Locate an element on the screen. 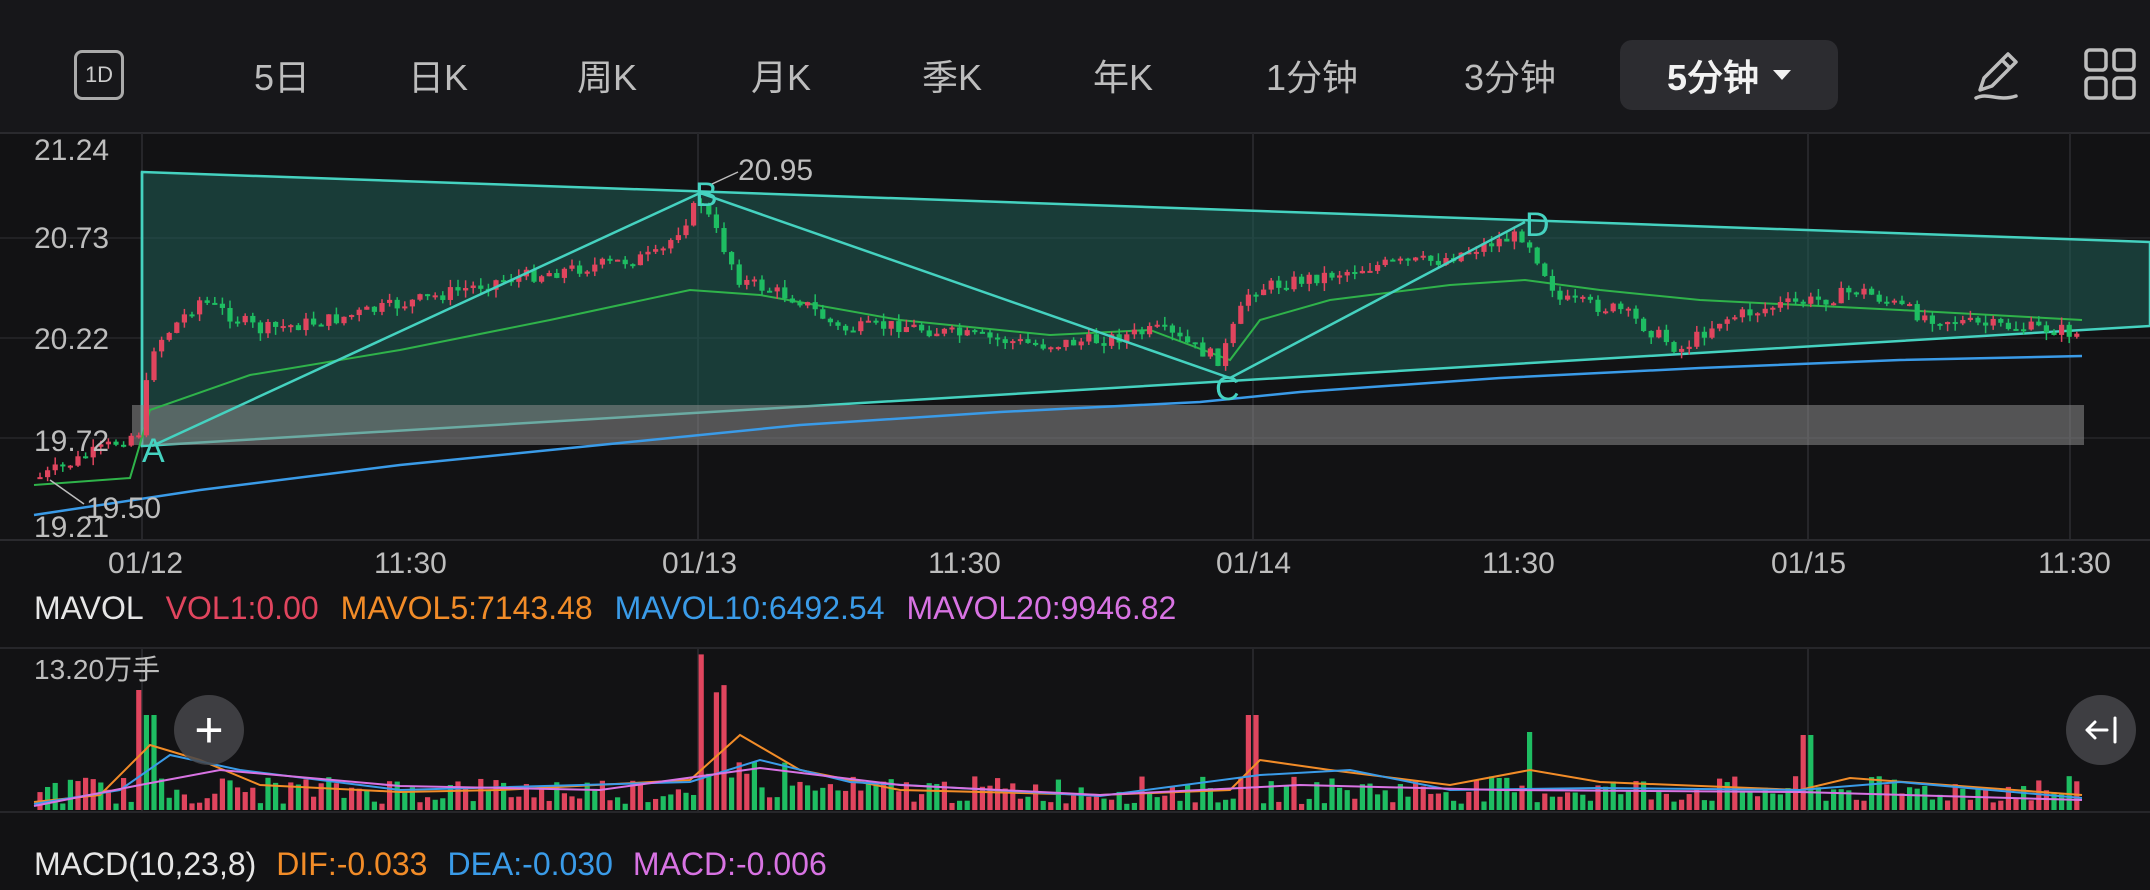 Image resolution: width=2150 pixels, height=890 pixels. chevron-down-icon is located at coordinates (1782, 75).